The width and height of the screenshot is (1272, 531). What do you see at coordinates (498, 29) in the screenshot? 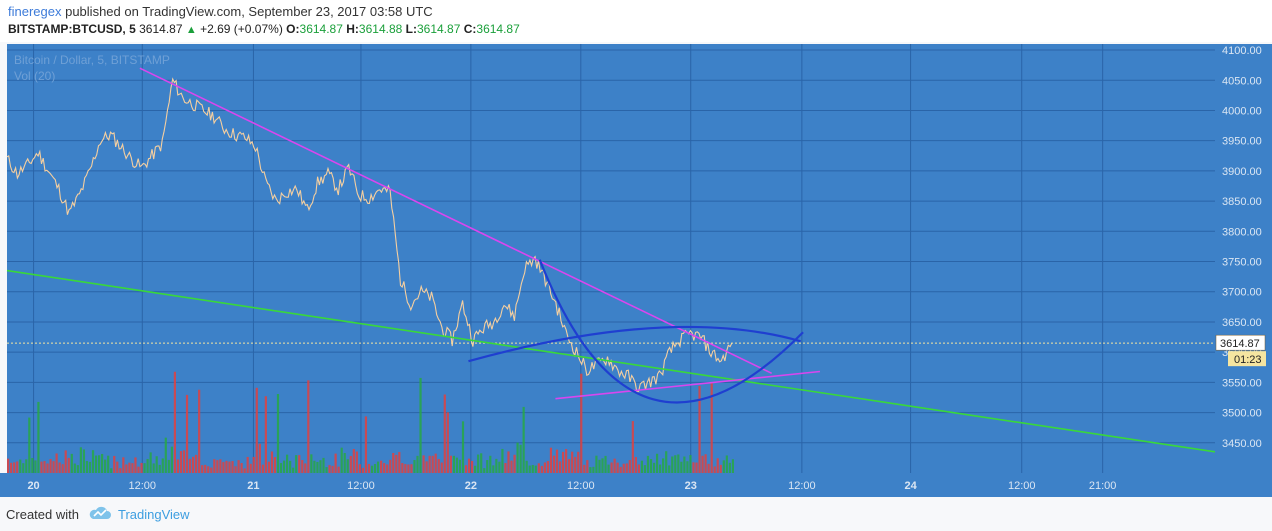
I see `close-value: 3614.87` at bounding box center [498, 29].